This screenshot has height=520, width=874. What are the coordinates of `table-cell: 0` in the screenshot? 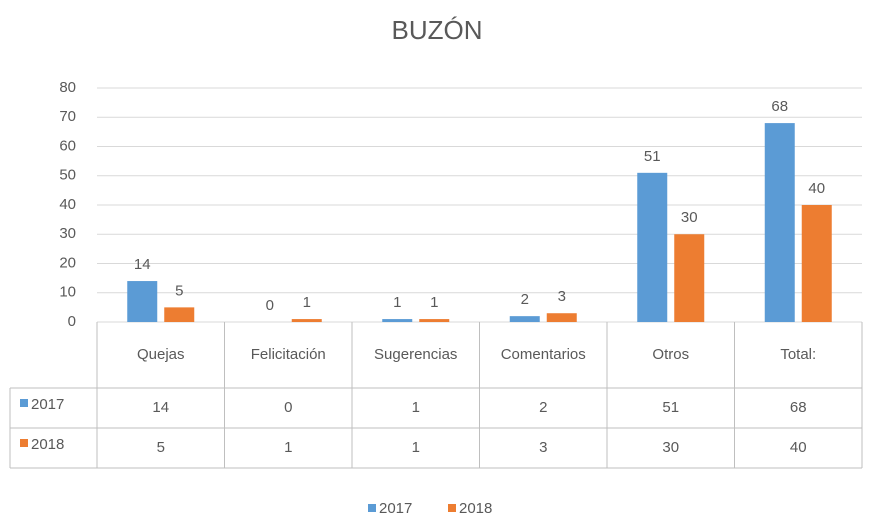 It's located at (288, 407).